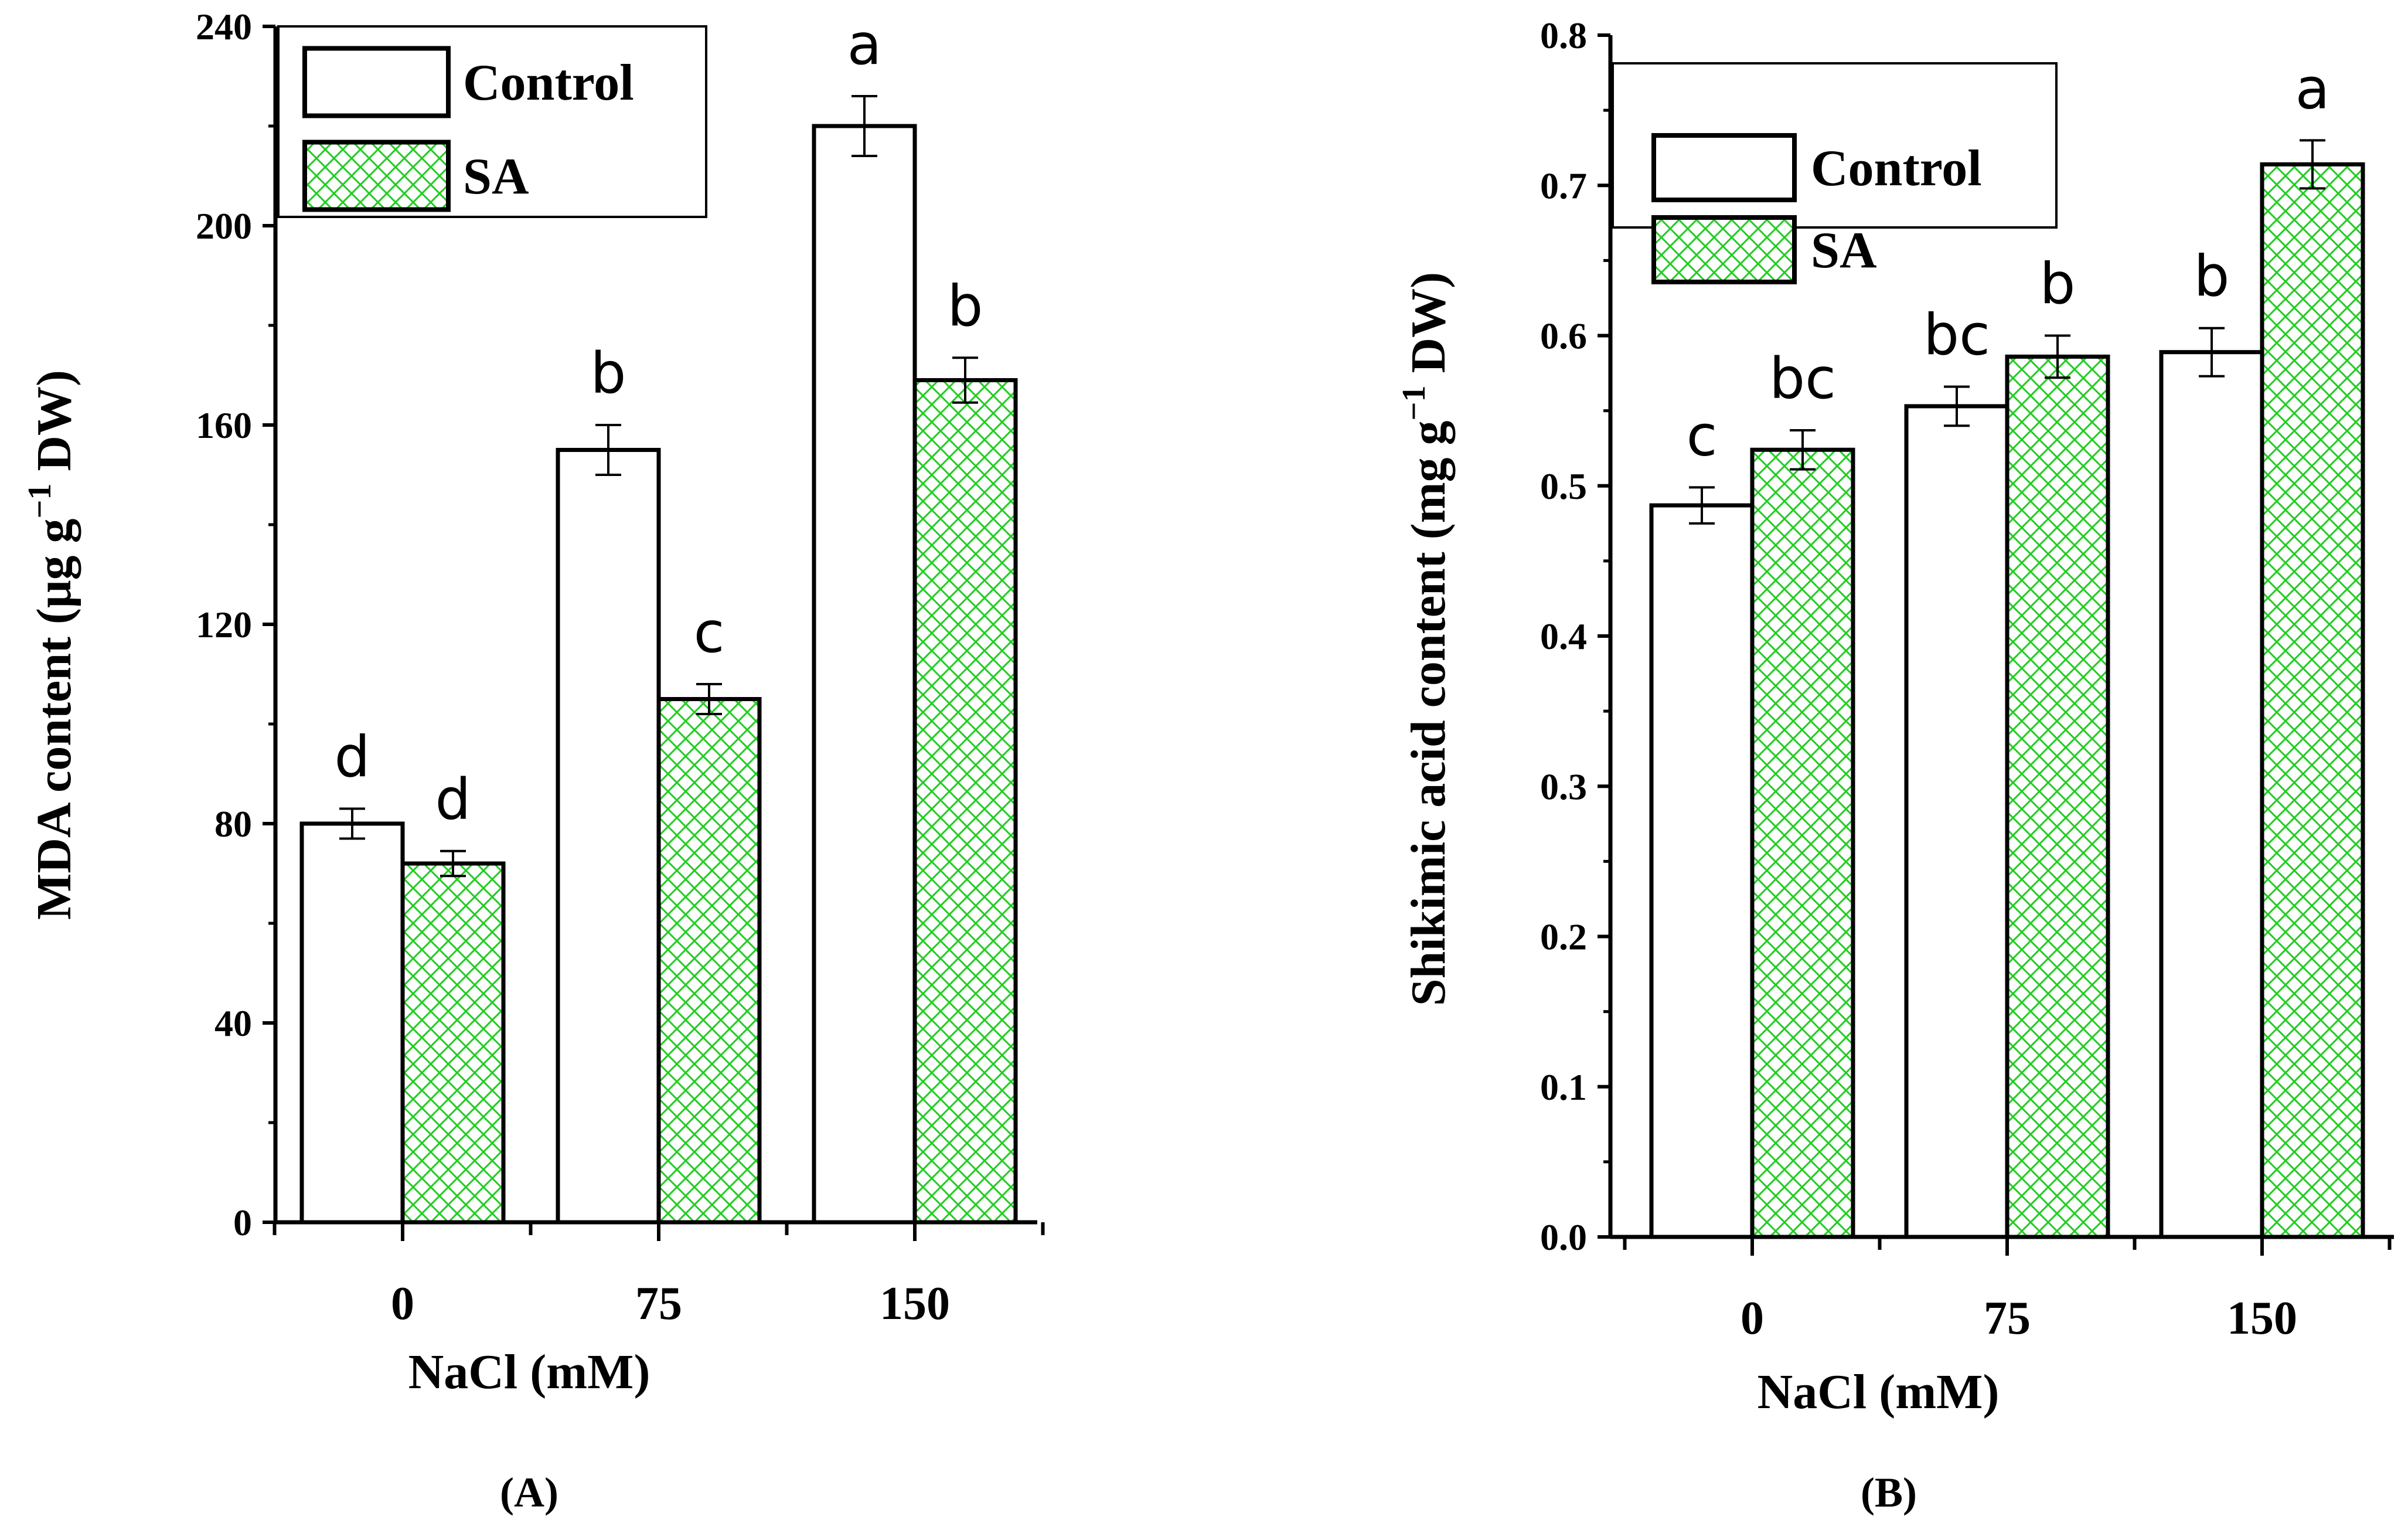 The width and height of the screenshot is (2408, 1523). Describe the element at coordinates (2262, 1318) in the screenshot. I see `x-category-label-b: 150` at that location.